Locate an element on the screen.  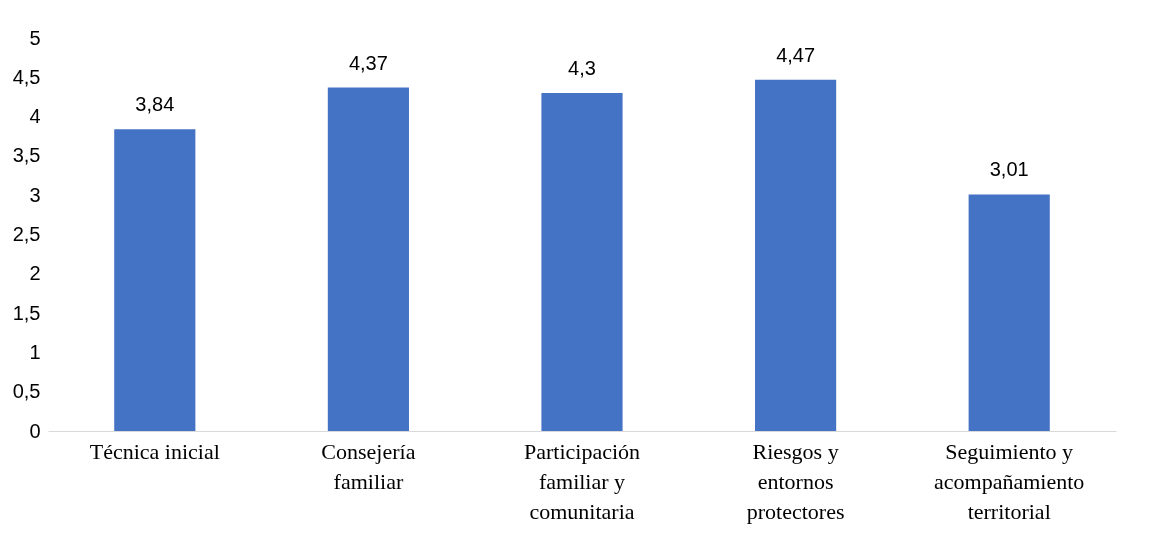
y-tick-label: 5 is located at coordinates (35, 37).